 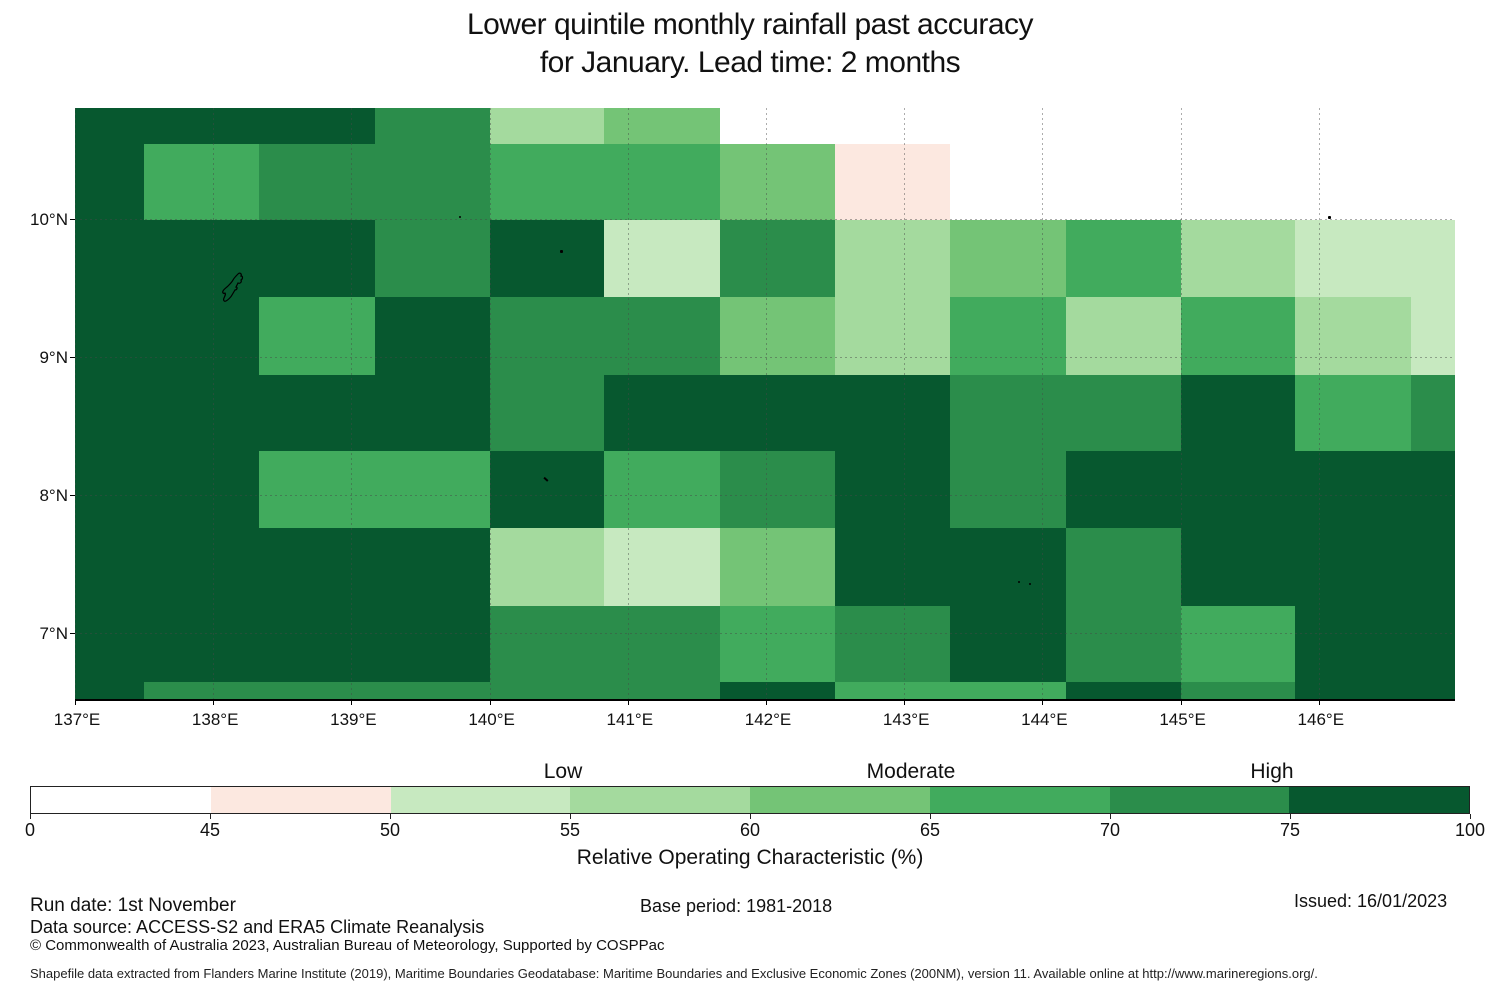 What do you see at coordinates (353, 719) in the screenshot?
I see `x-tick-label: 139°E` at bounding box center [353, 719].